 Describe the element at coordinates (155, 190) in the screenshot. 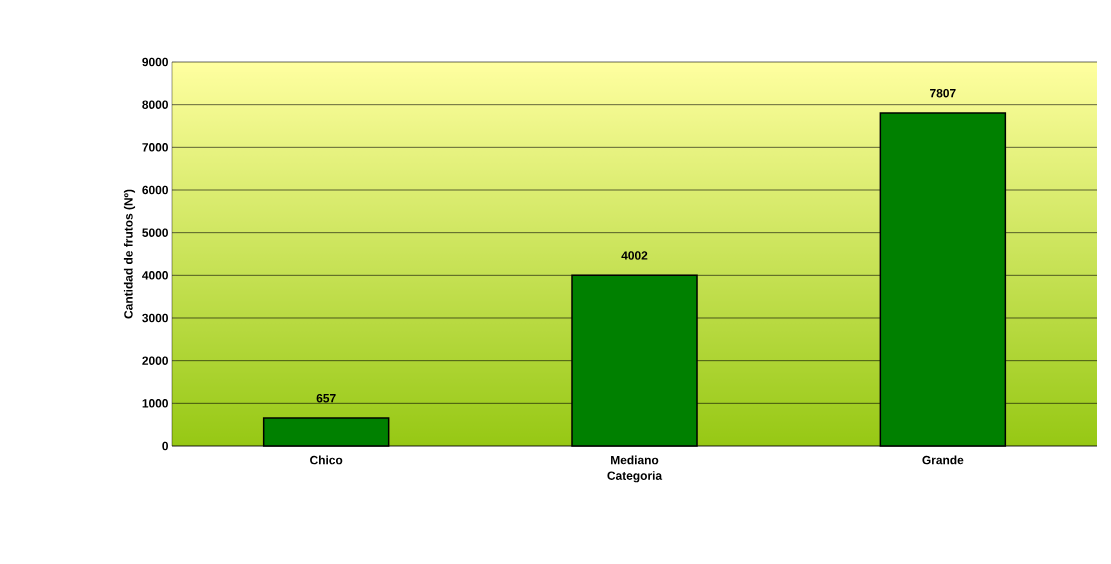

I see `y-tick-label: 6000` at that location.